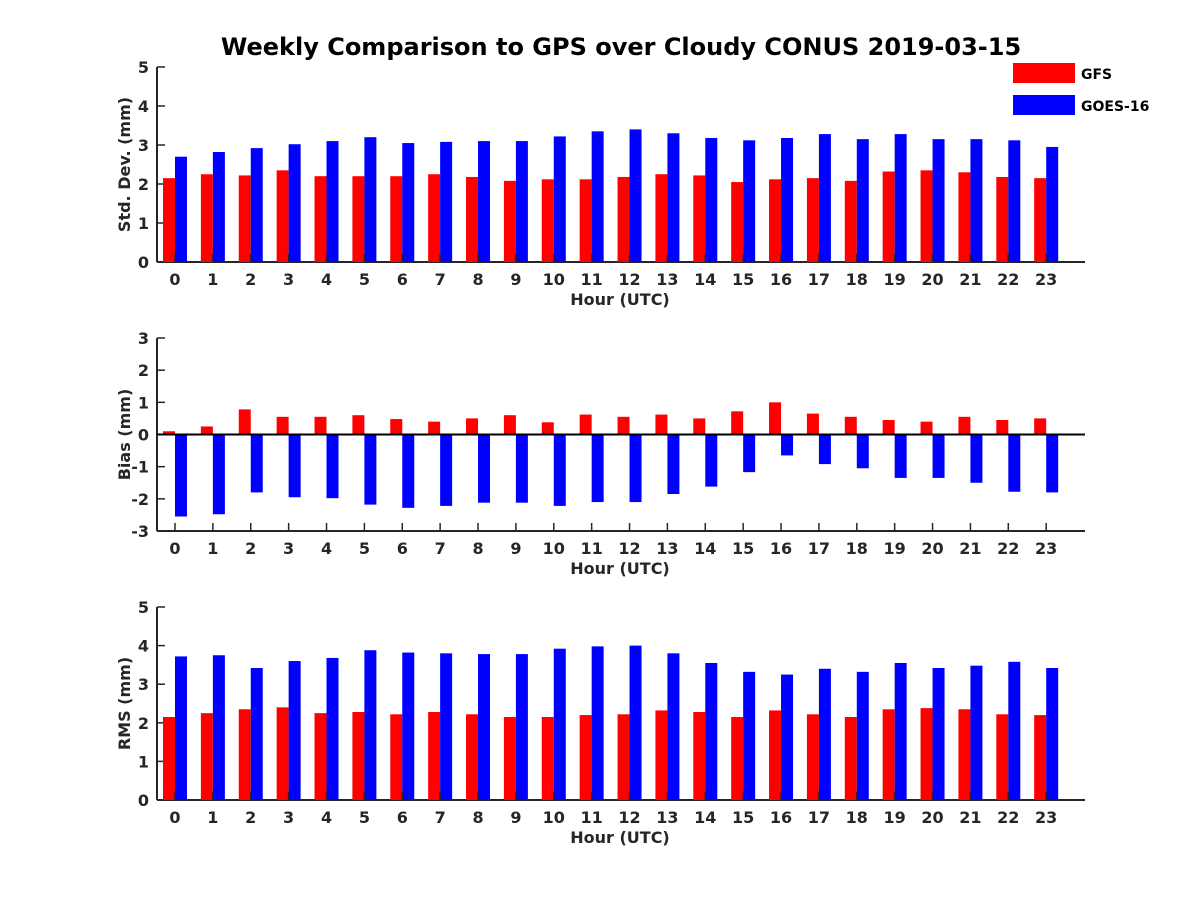 Image resolution: width=1200 pixels, height=900 pixels. Describe the element at coordinates (174, 817) in the screenshot. I see `x-tick-label: 0` at that location.